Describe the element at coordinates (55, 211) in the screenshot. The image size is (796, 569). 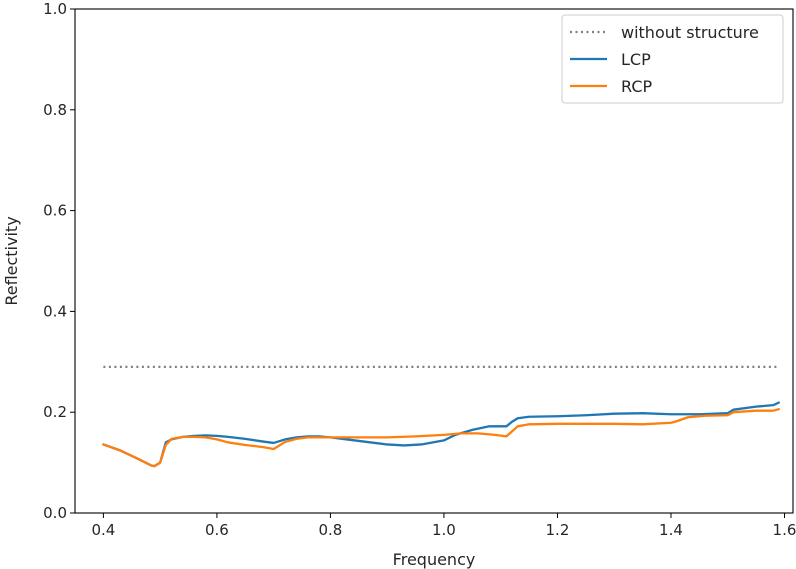
I see `y-tick-label: 0.6` at that location.